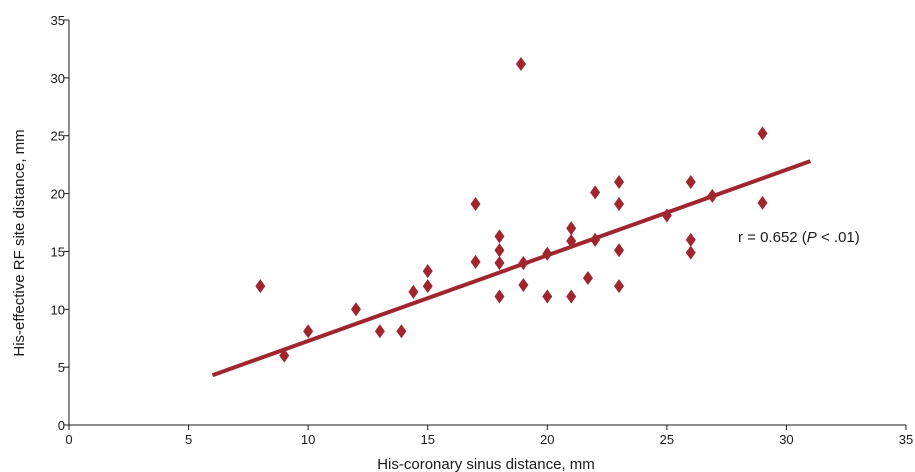  I want to click on x-axis-title: His-coronary sinus distance, mm, so click(486, 464).